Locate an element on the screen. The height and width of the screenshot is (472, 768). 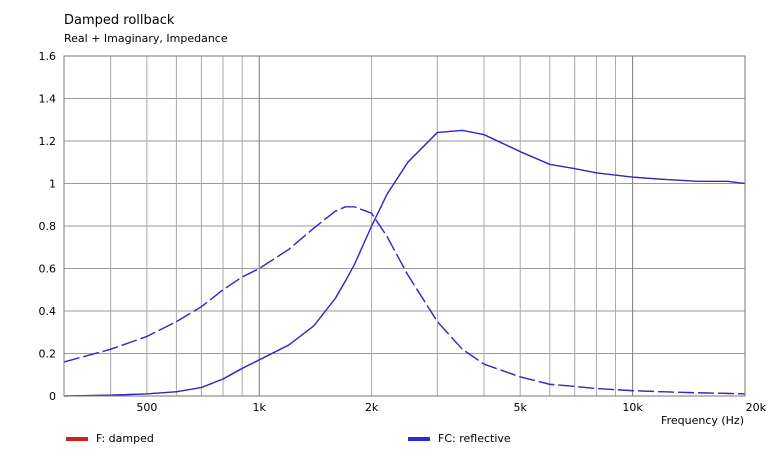
y-tick-label: 0.6 is located at coordinates (48, 269).